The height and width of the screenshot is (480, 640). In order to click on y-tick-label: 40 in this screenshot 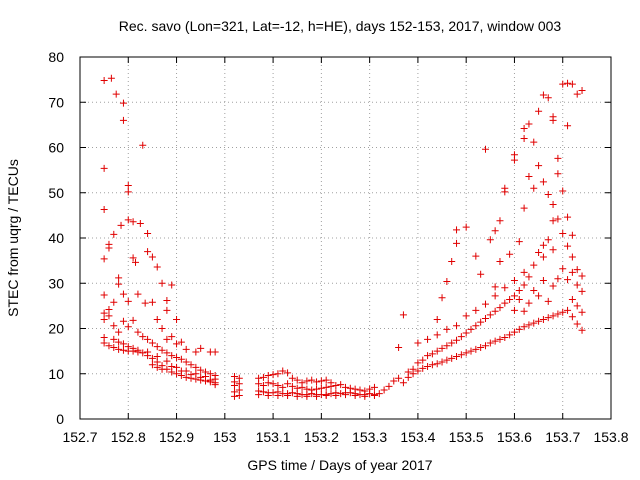, I will do `click(56, 238)`.